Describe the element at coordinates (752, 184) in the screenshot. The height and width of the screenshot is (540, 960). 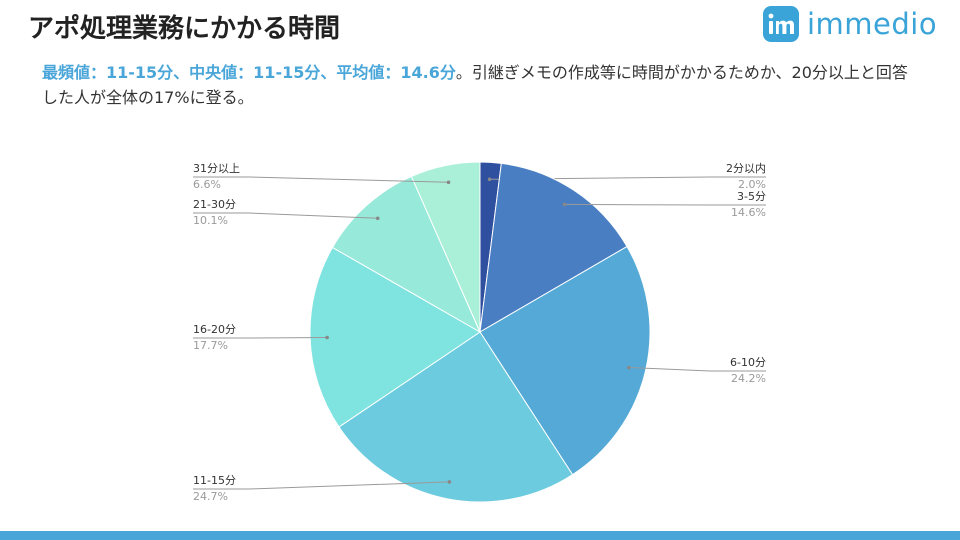
I see `slice-value-1: 2.0%` at that location.